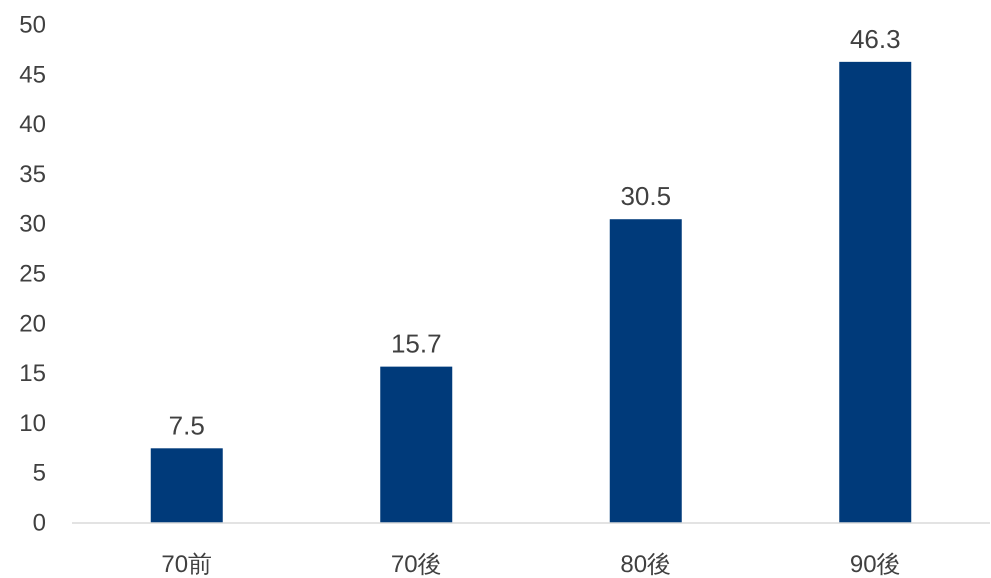  Describe the element at coordinates (32, 224) in the screenshot. I see `y-tick-label: 30` at that location.